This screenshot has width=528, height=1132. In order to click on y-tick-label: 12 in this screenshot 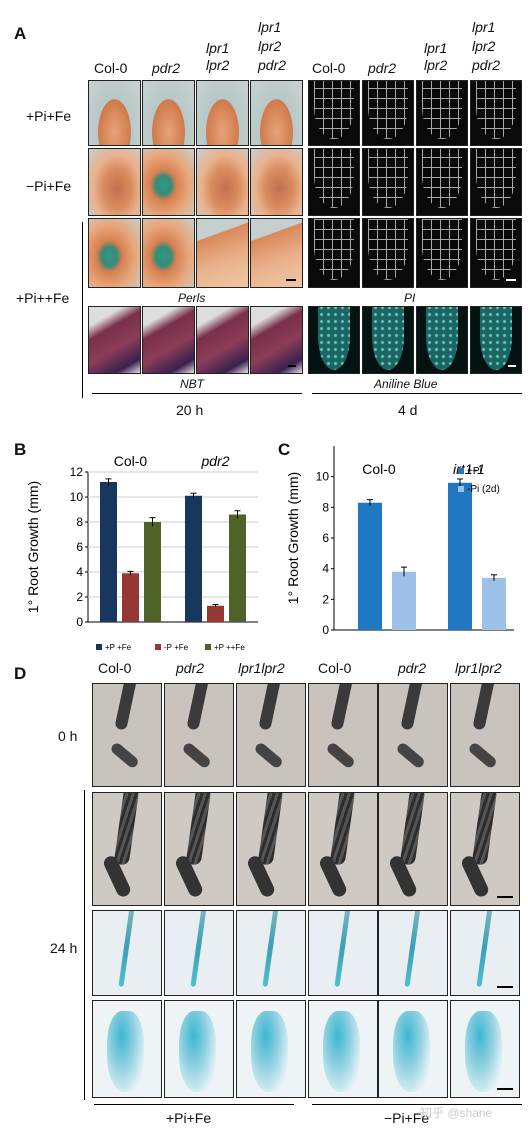, I will do `click(77, 472)`.